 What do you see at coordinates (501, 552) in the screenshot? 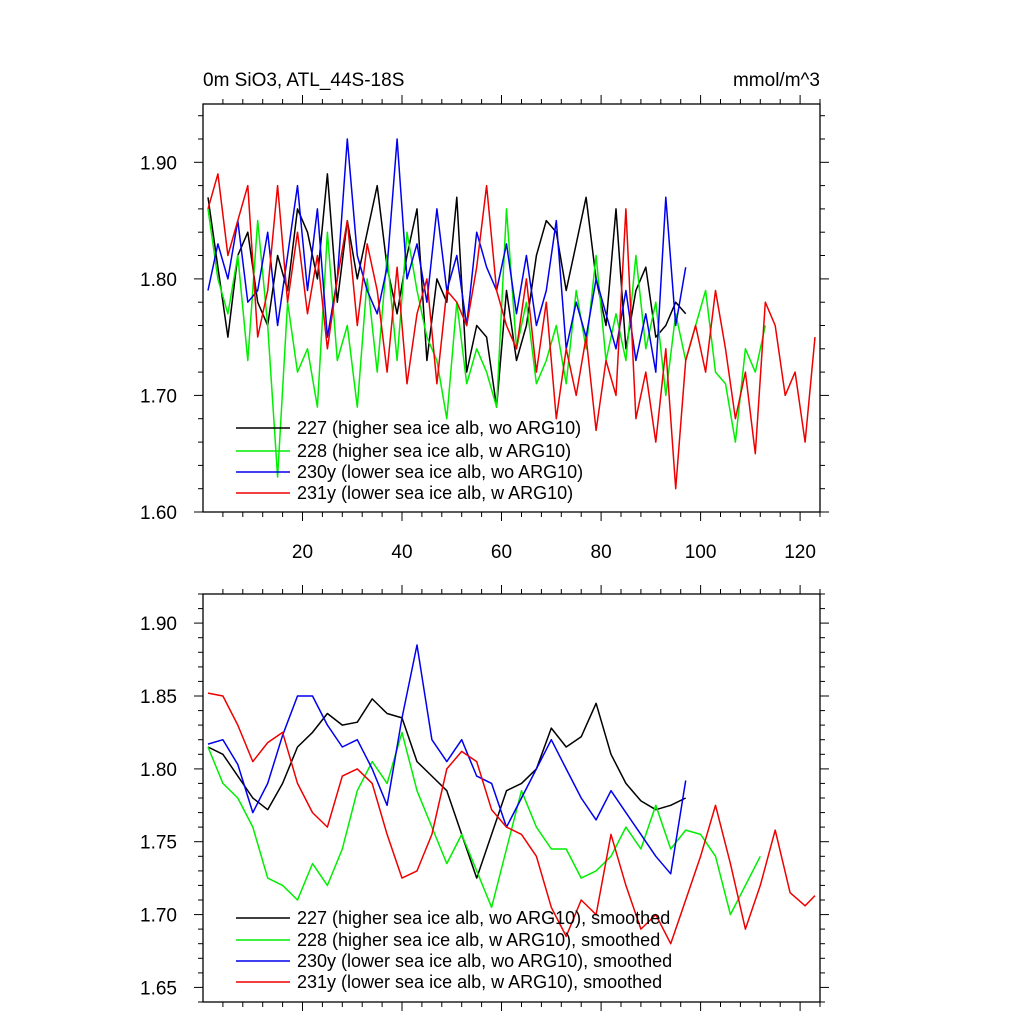
I see `top-x-tick-label: 60` at bounding box center [501, 552].